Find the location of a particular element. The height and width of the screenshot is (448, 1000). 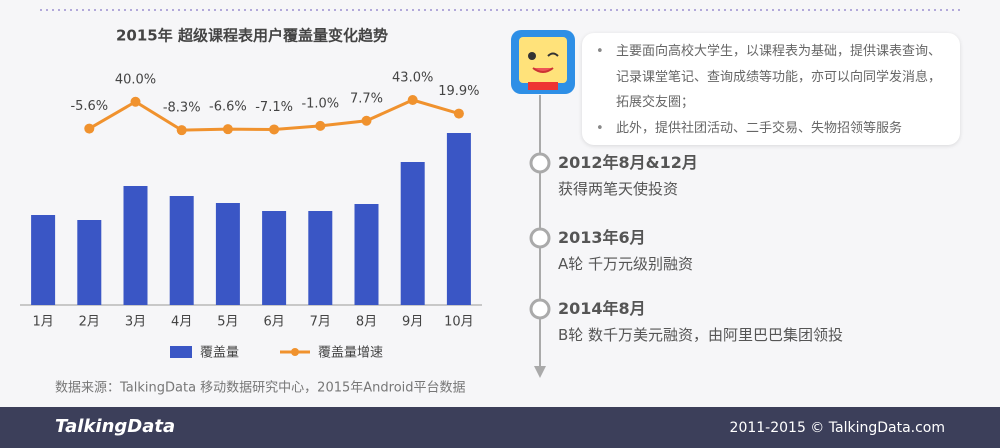

timeline-arrow is located at coordinates (540, 372).